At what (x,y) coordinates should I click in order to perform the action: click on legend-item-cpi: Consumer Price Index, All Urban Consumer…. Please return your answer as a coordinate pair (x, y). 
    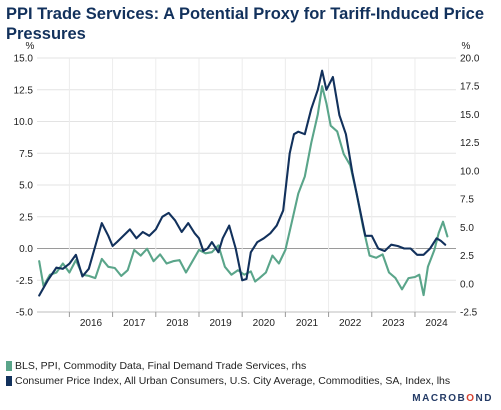
    Looking at the image, I should click on (228, 380).